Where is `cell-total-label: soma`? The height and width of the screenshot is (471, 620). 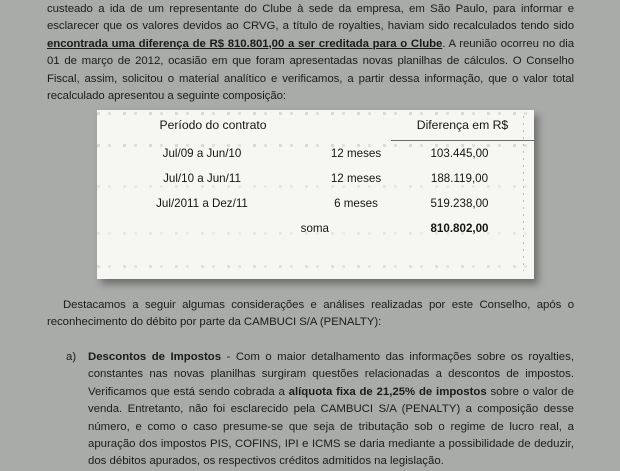
cell-total-label: soma is located at coordinates (314, 228).